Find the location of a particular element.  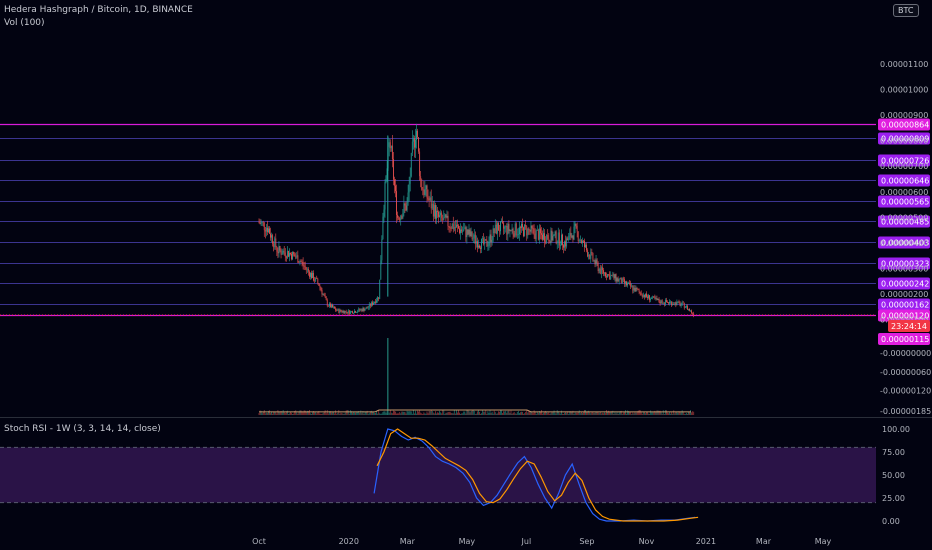

price-axis-tick: 0.00000500 is located at coordinates (904, 217).